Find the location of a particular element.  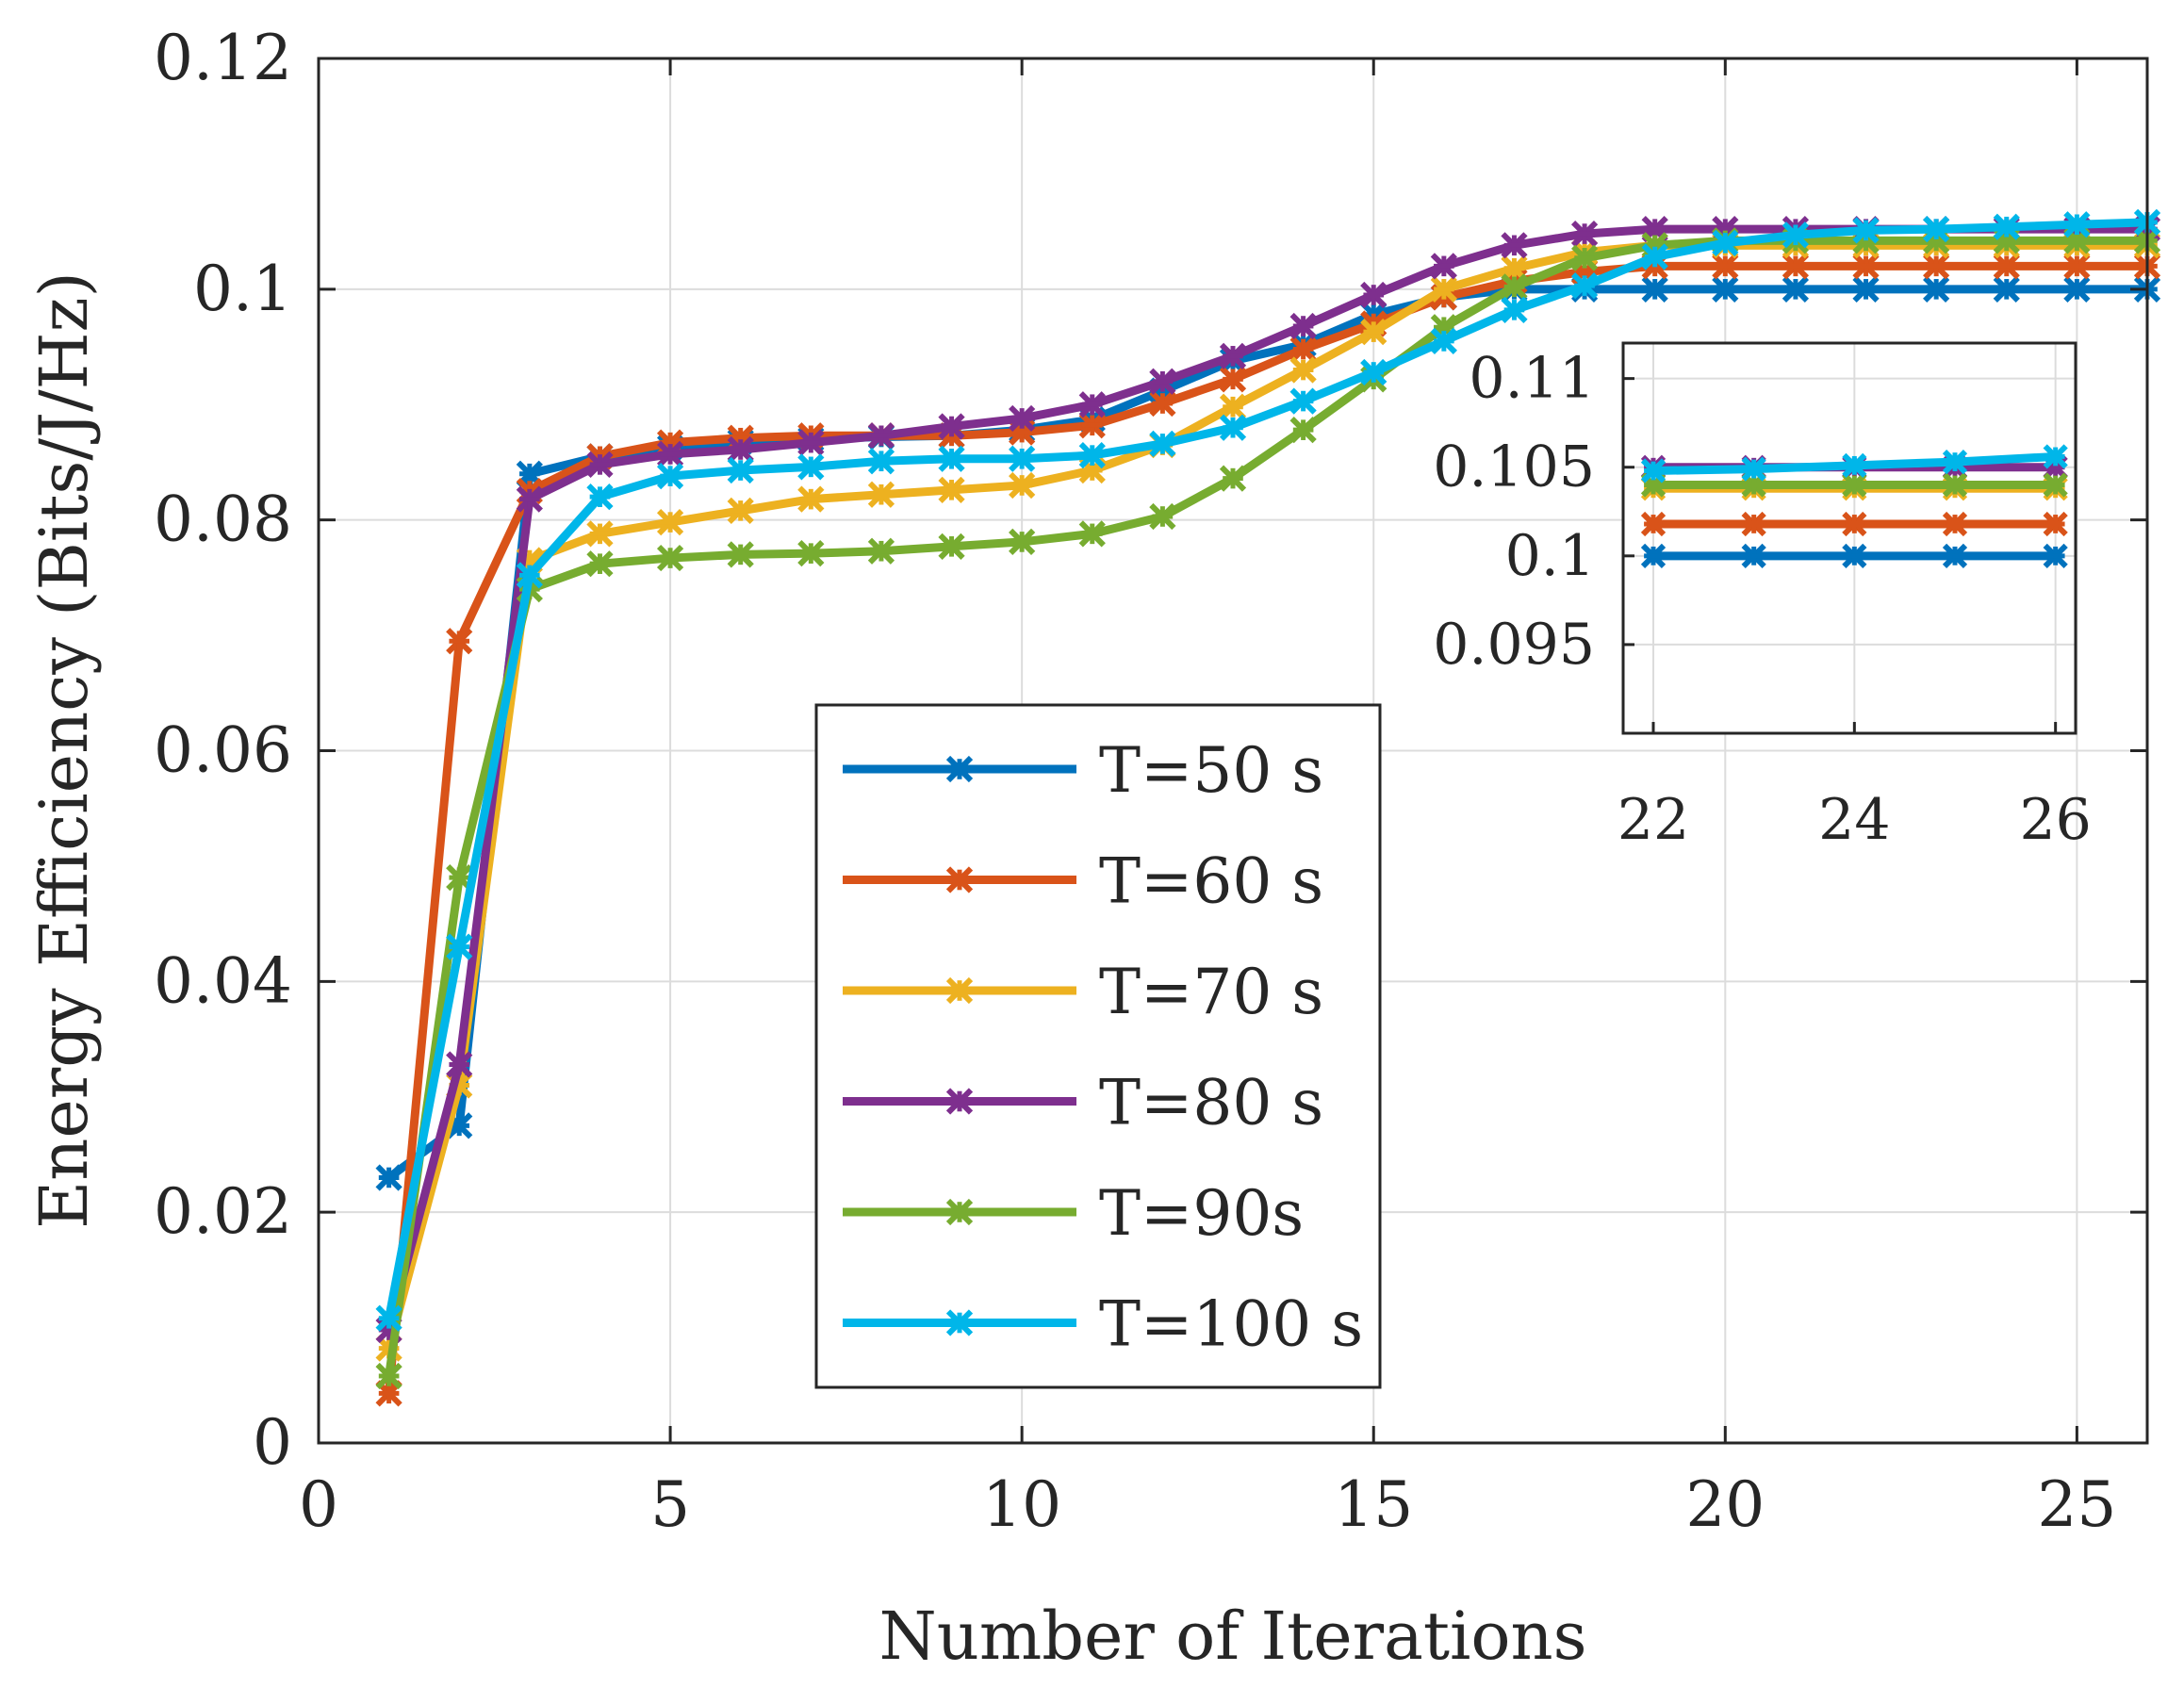

inset-series-t-60-s is located at coordinates (1854, 524).